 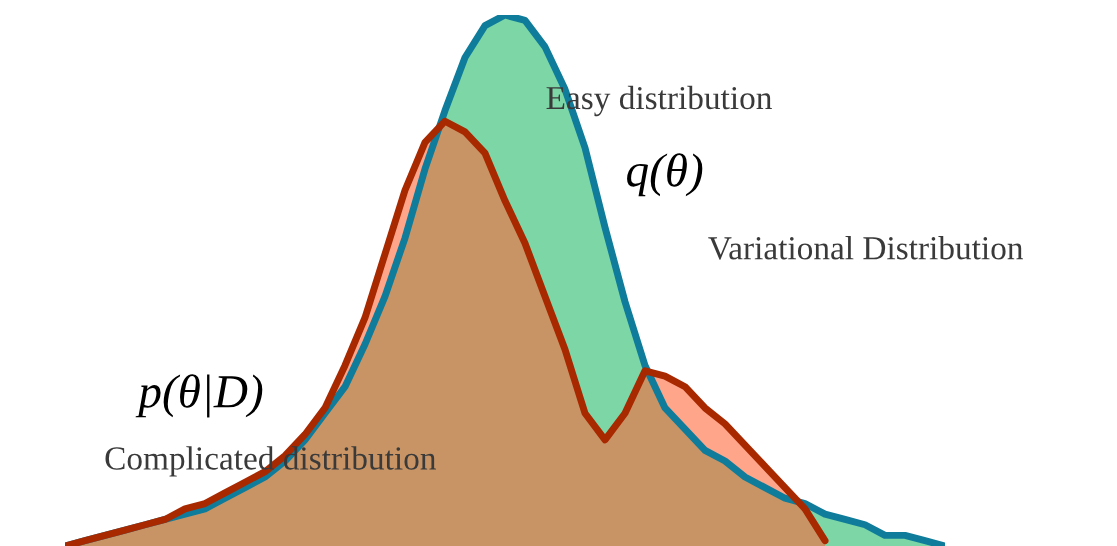 What do you see at coordinates (866, 248) in the screenshot?
I see `annotation: Variational Distribution` at bounding box center [866, 248].